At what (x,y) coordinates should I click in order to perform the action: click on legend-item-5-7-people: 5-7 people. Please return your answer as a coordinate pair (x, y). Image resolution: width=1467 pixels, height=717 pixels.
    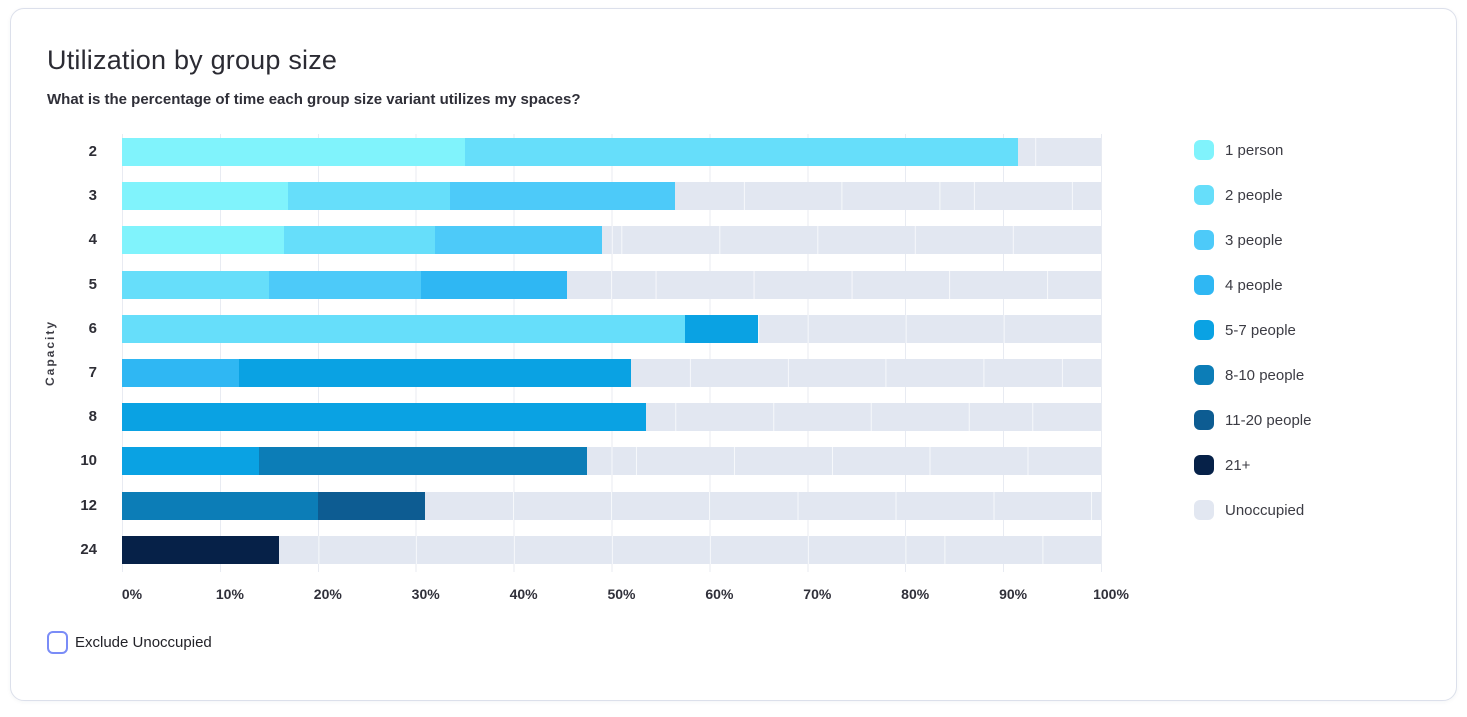
    Looking at the image, I should click on (1252, 330).